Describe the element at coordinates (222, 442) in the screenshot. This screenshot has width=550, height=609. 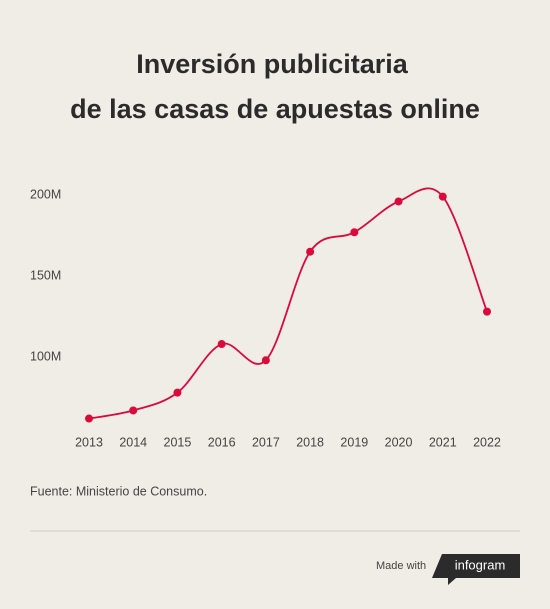
I see `x-tick-label: 2016` at that location.